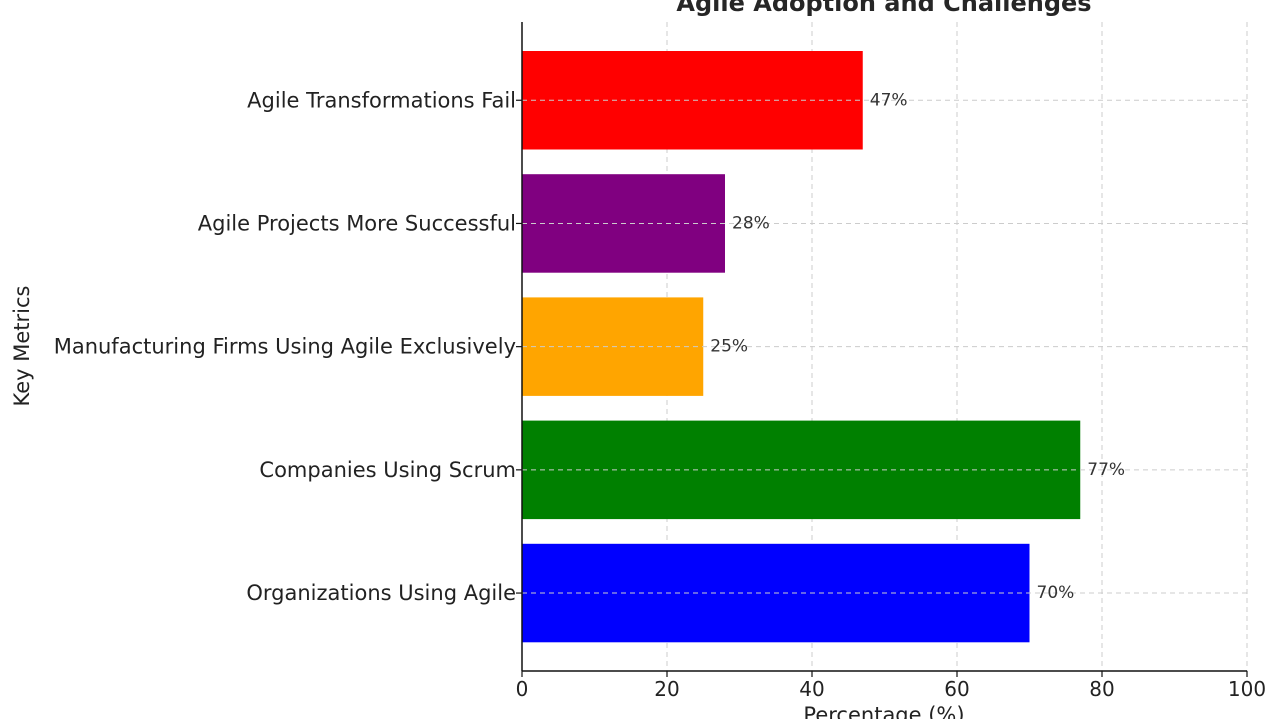 The width and height of the screenshot is (1280, 719). What do you see at coordinates (22, 346) in the screenshot?
I see `y-axis-label: Key Metrics` at bounding box center [22, 346].